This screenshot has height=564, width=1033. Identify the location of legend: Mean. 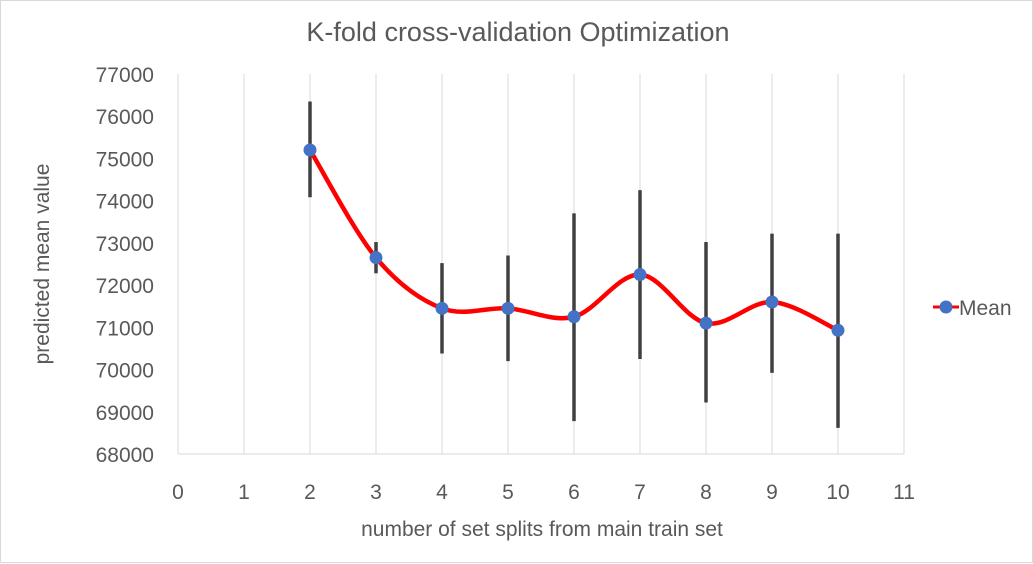
(972, 308).